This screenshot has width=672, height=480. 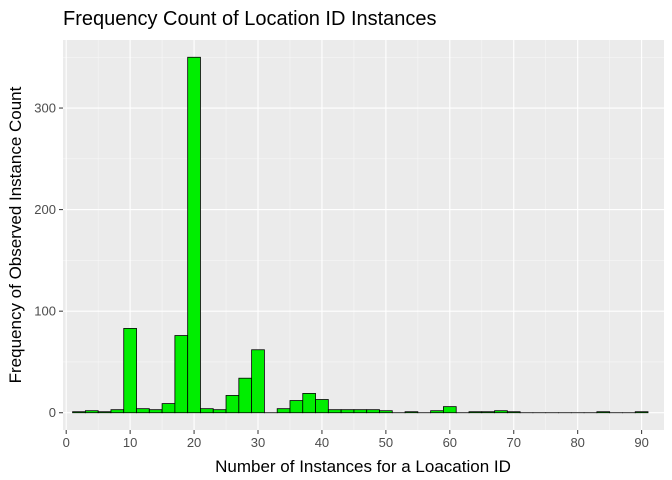 I want to click on y-tick-label: 100, so click(x=45, y=311).